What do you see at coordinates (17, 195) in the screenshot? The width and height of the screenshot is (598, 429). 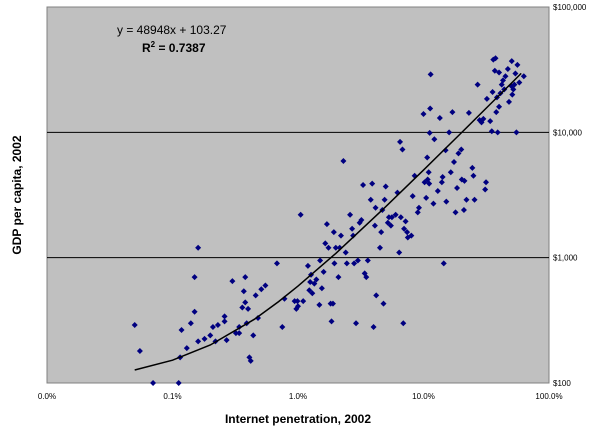 I see `y-axis-title: GDP per capita, 2002` at bounding box center [17, 195].